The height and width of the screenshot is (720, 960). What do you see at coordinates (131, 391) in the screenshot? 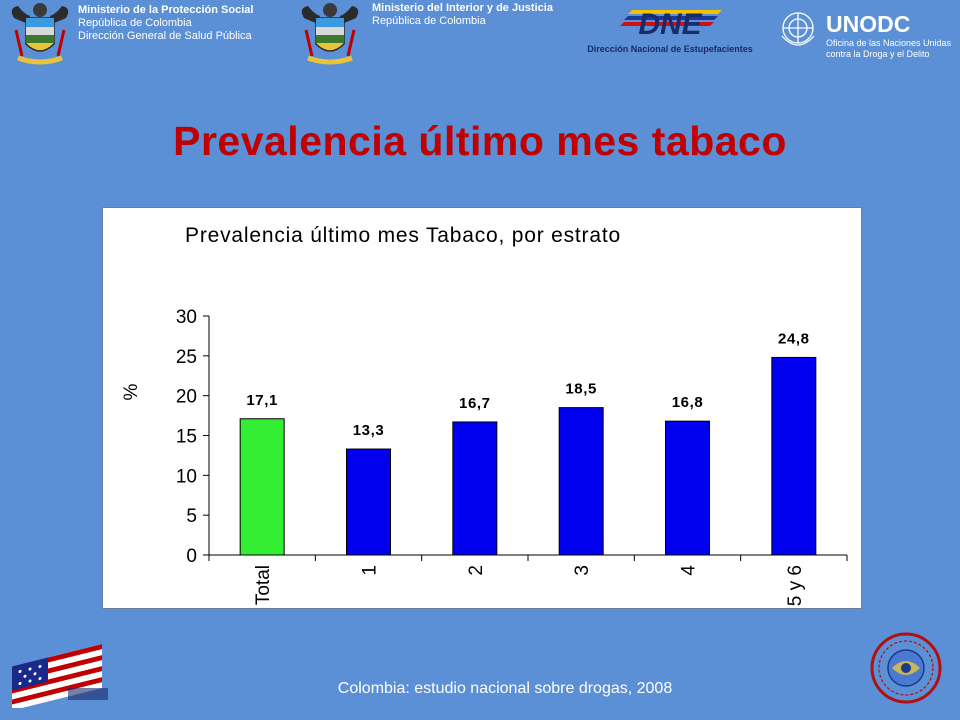
I see `y-axis-label: %` at bounding box center [131, 391].